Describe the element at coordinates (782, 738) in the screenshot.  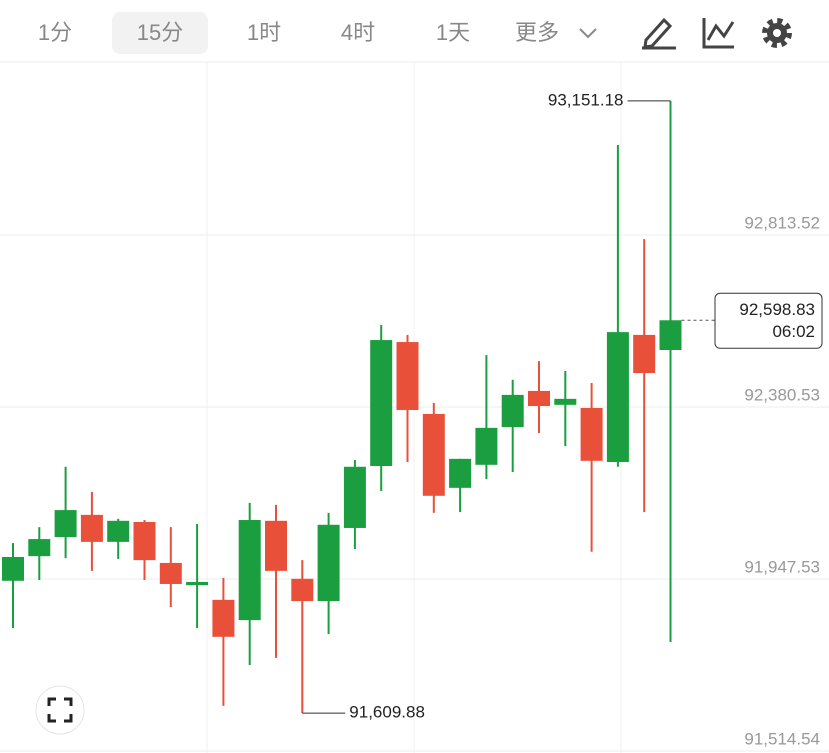
I see `y-tick-label: 91,514.54` at that location.